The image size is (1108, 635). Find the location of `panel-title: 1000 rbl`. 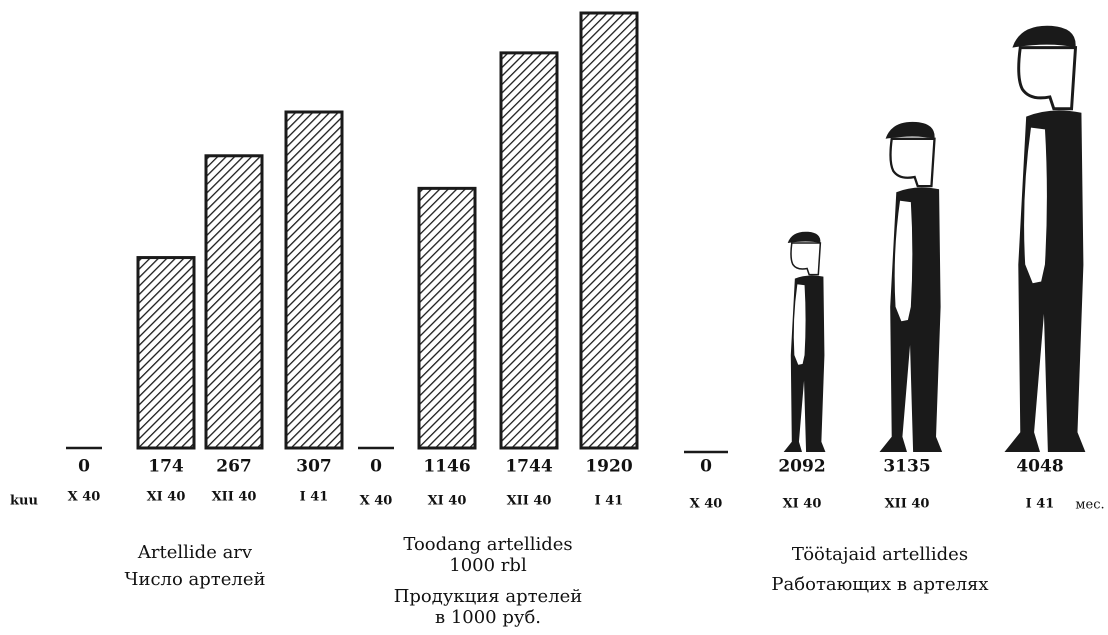

panel-title: 1000 rbl is located at coordinates (488, 565).